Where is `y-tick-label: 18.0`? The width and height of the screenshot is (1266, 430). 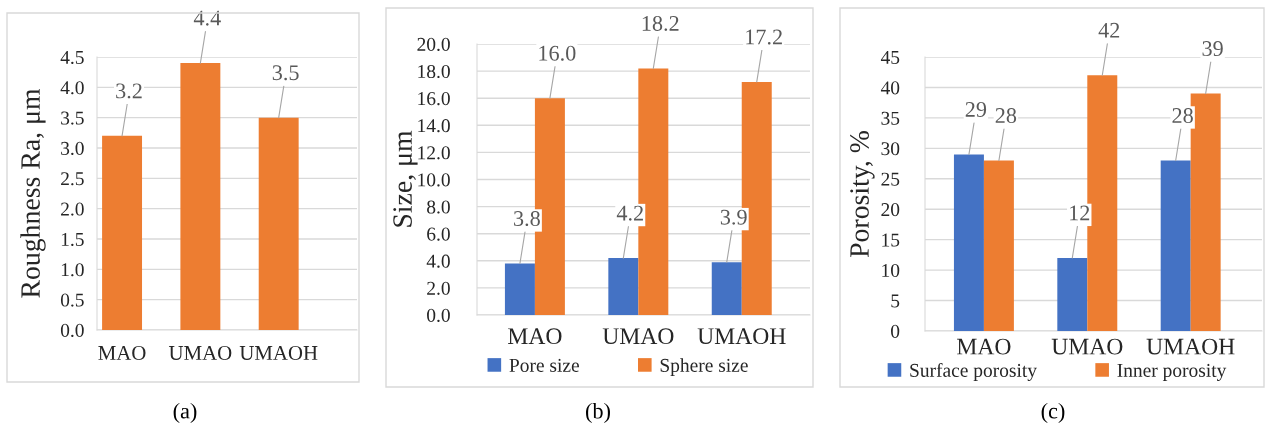
y-tick-label: 18.0 is located at coordinates (434, 71).